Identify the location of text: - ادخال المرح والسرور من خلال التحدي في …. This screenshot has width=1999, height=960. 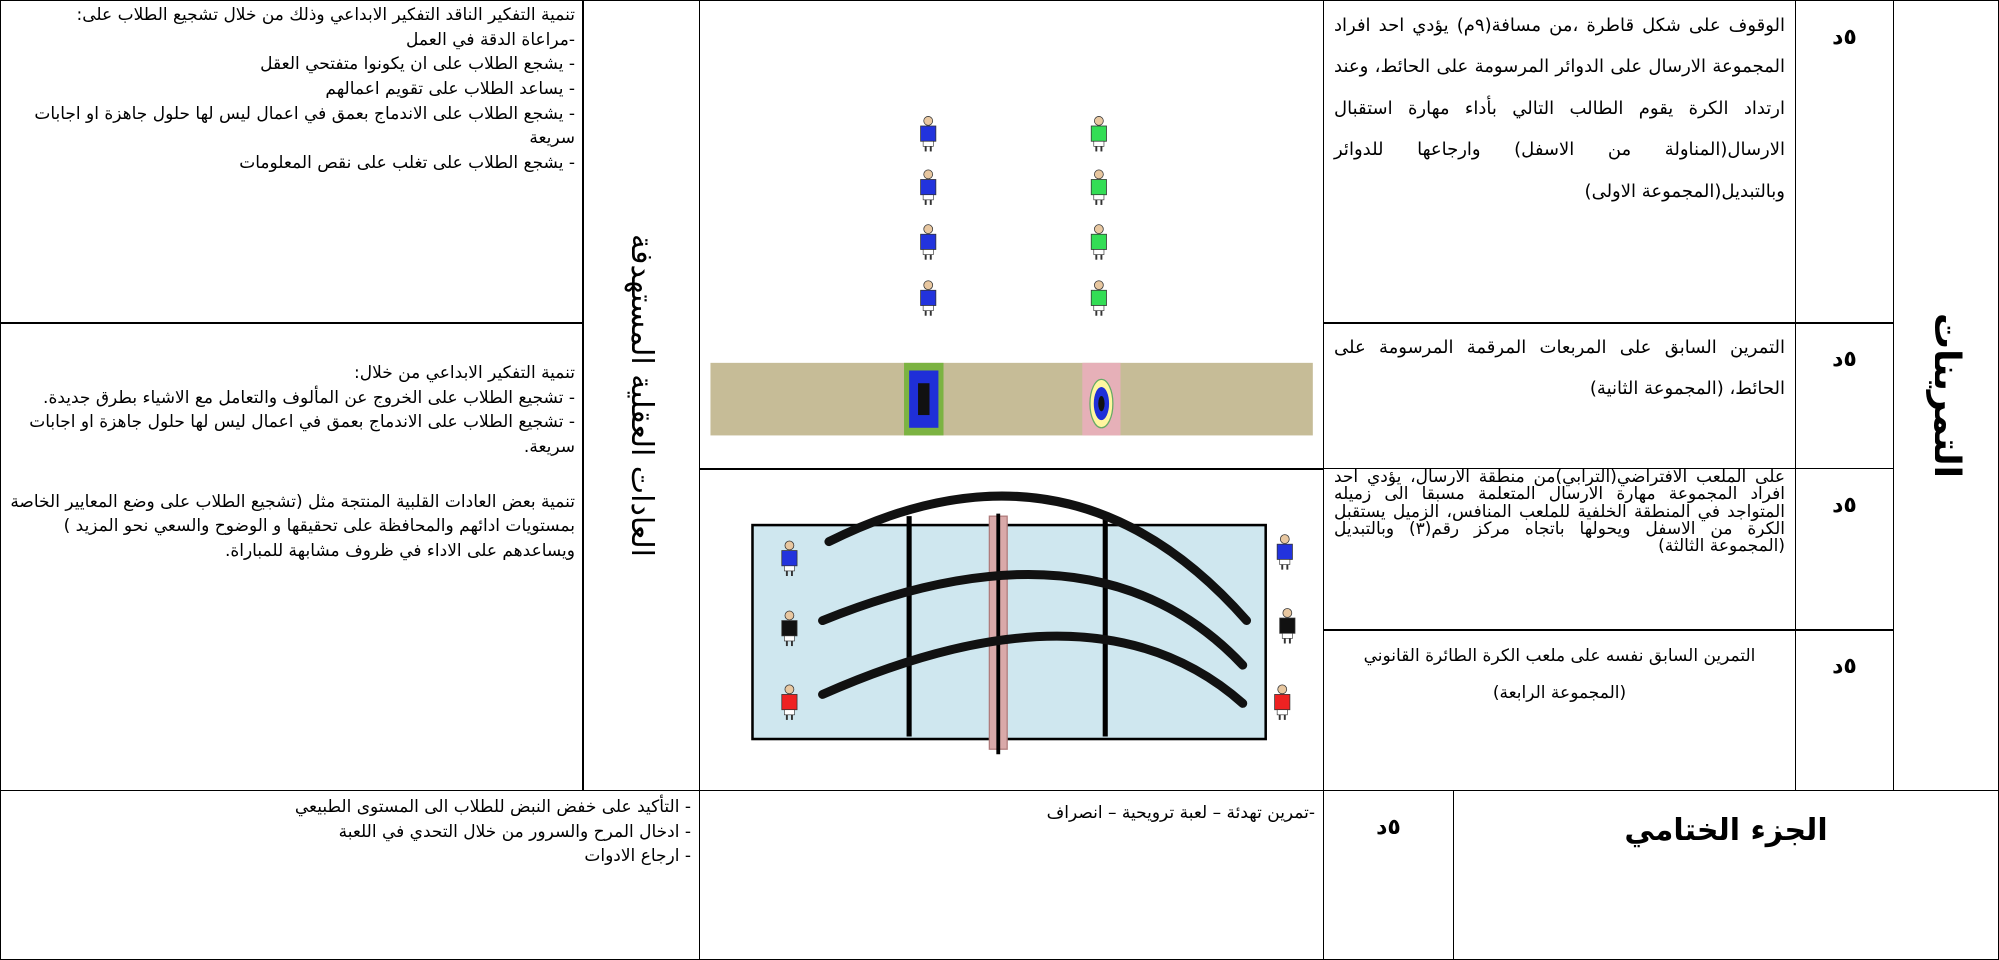
(514, 831).